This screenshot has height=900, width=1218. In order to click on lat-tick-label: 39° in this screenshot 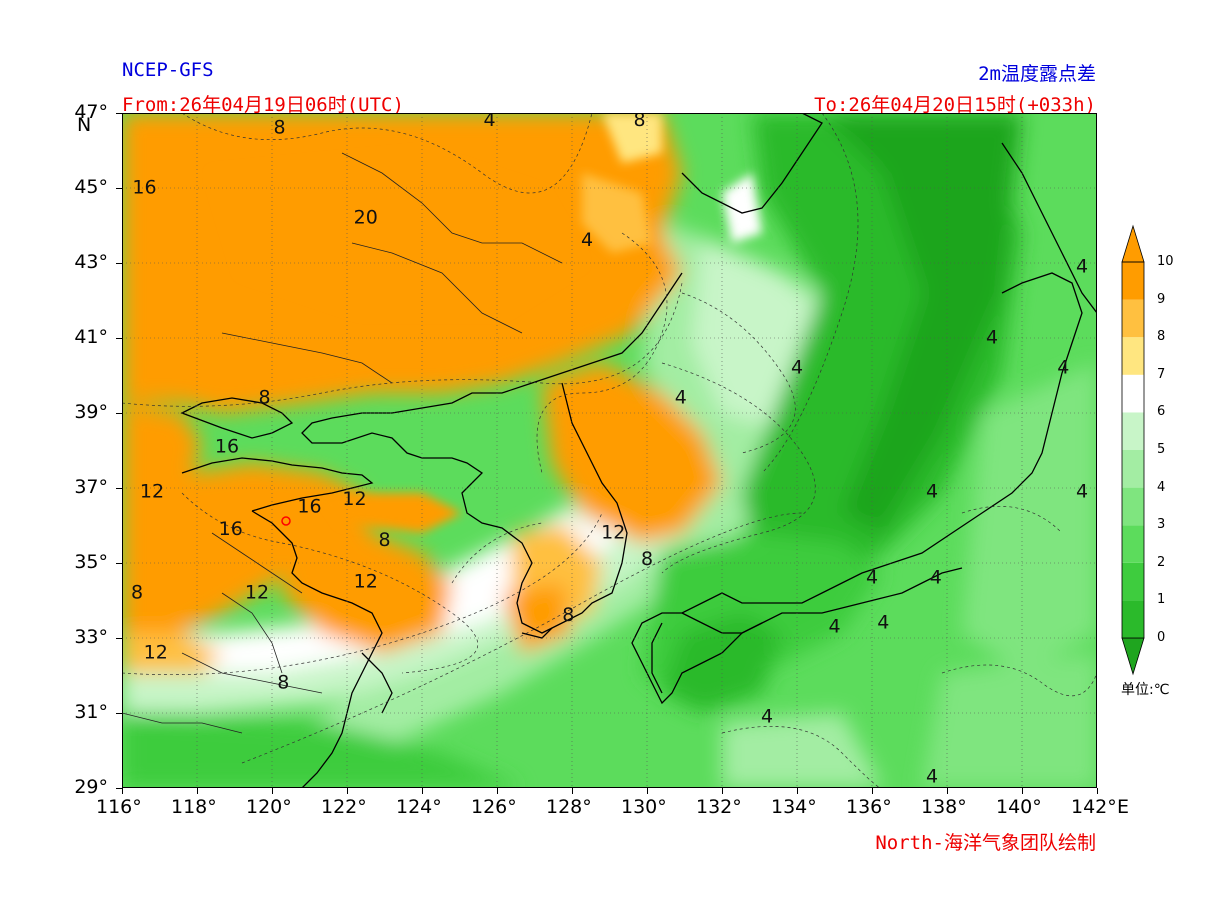, I will do `click(91, 412)`.